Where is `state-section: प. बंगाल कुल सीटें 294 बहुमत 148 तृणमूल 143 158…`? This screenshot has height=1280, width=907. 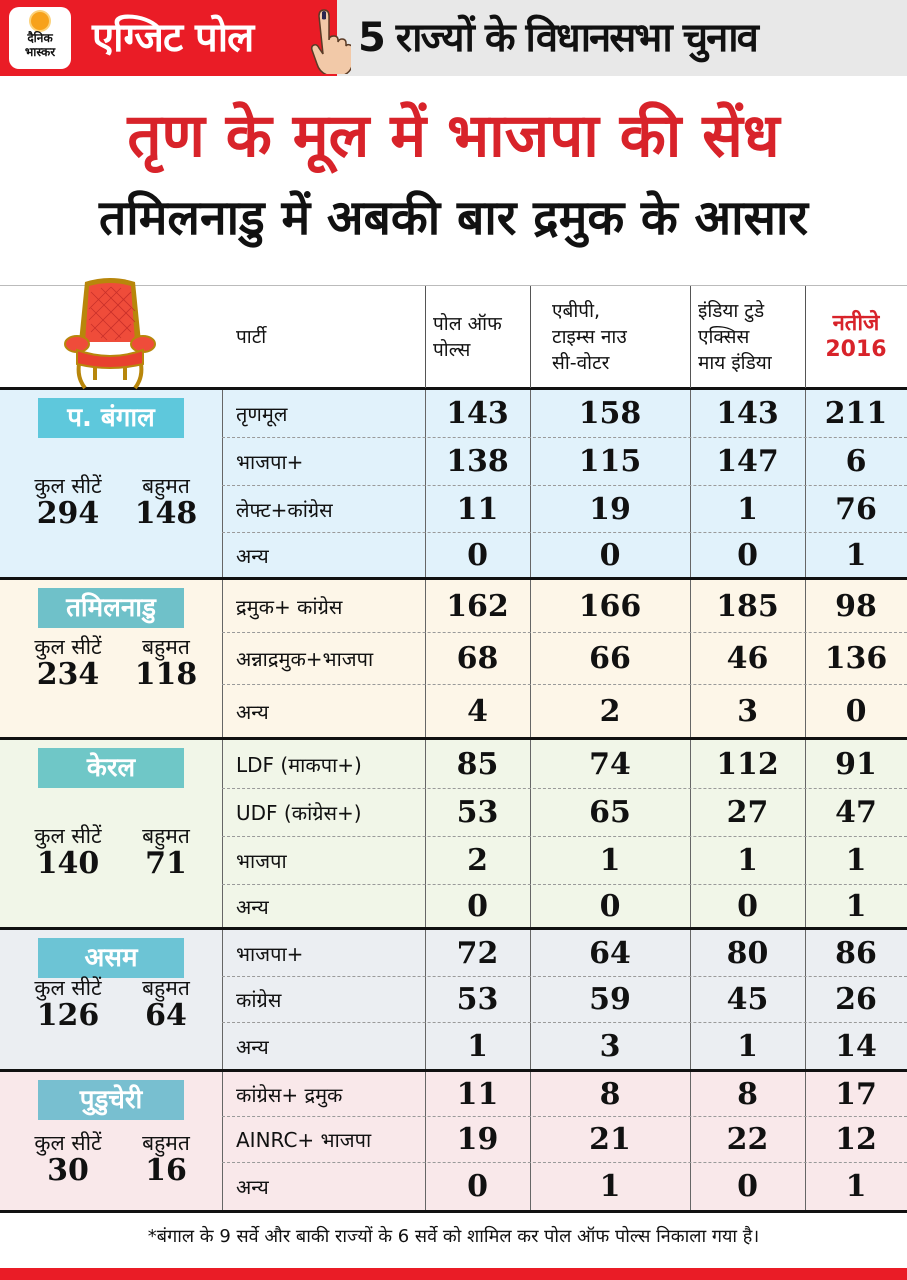 state-section: प. बंगाल कुल सीटें 294 बहुमत 148 तृणमूल 143 158… is located at coordinates (453, 485).